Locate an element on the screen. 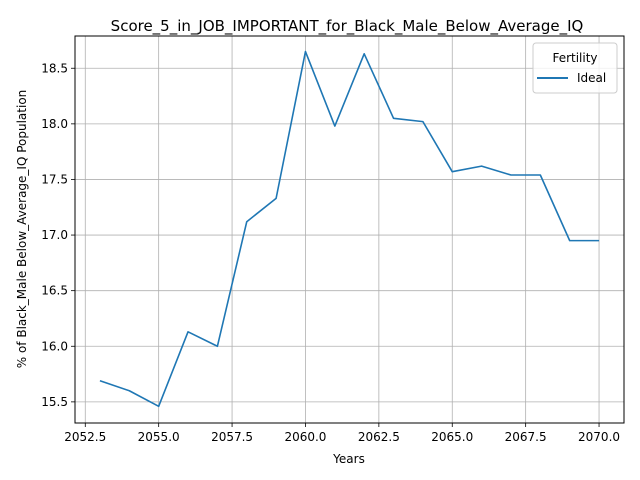 The image size is (640, 480). legend-box is located at coordinates (575, 68).